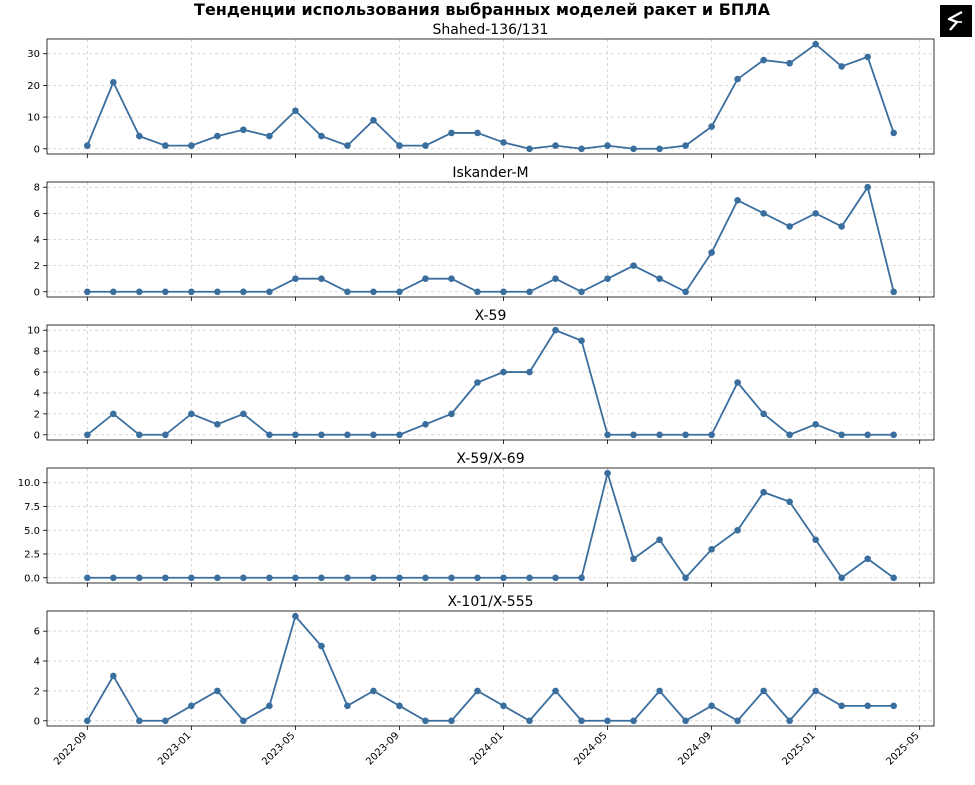  What do you see at coordinates (37, 266) in the screenshot?
I see `y-tick-label: 2` at bounding box center [37, 266].